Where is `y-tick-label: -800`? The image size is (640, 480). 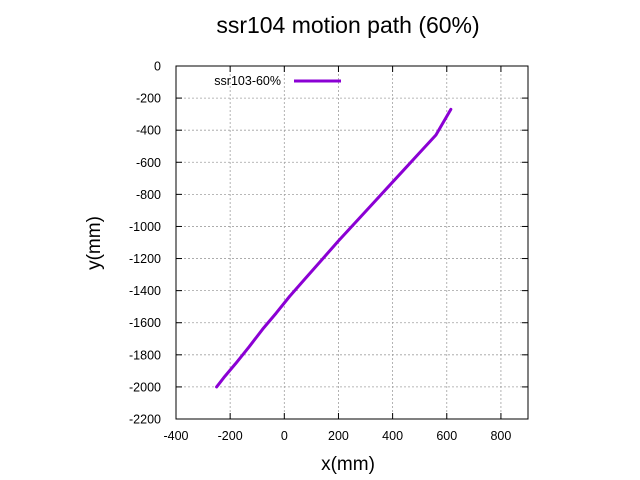 y-tick-label: -800 is located at coordinates (148, 195).